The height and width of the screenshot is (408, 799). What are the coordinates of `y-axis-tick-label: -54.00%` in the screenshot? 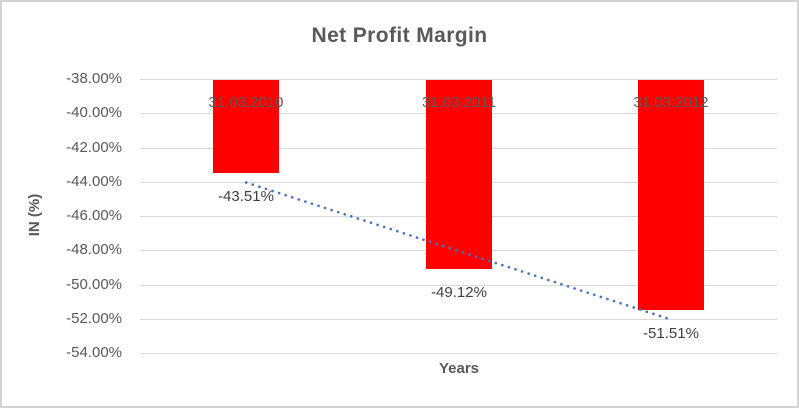 It's located at (94, 352).